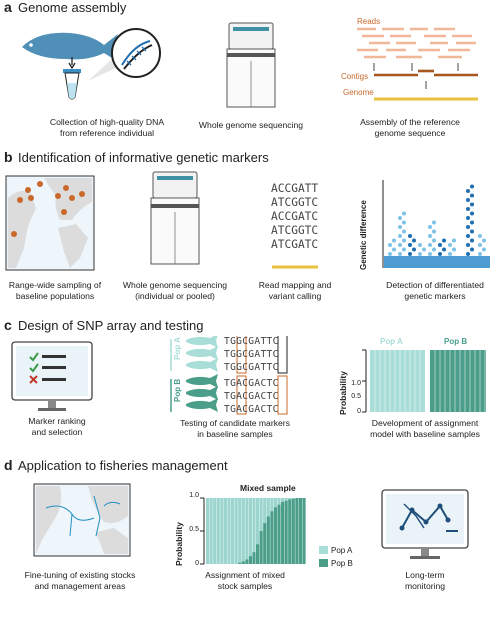 The width and height of the screenshot is (500, 629). I want to click on c-ylabel: Probability, so click(343, 393).